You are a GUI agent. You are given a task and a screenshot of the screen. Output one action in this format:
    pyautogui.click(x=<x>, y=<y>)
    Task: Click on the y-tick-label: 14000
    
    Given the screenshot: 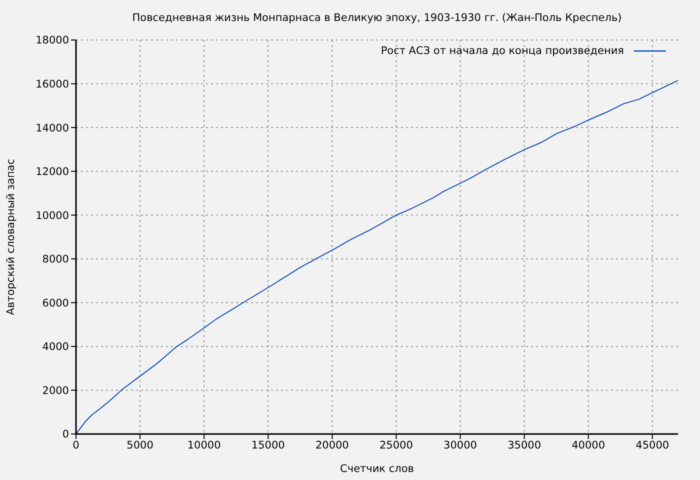 What is the action you would take?
    pyautogui.click(x=52, y=128)
    